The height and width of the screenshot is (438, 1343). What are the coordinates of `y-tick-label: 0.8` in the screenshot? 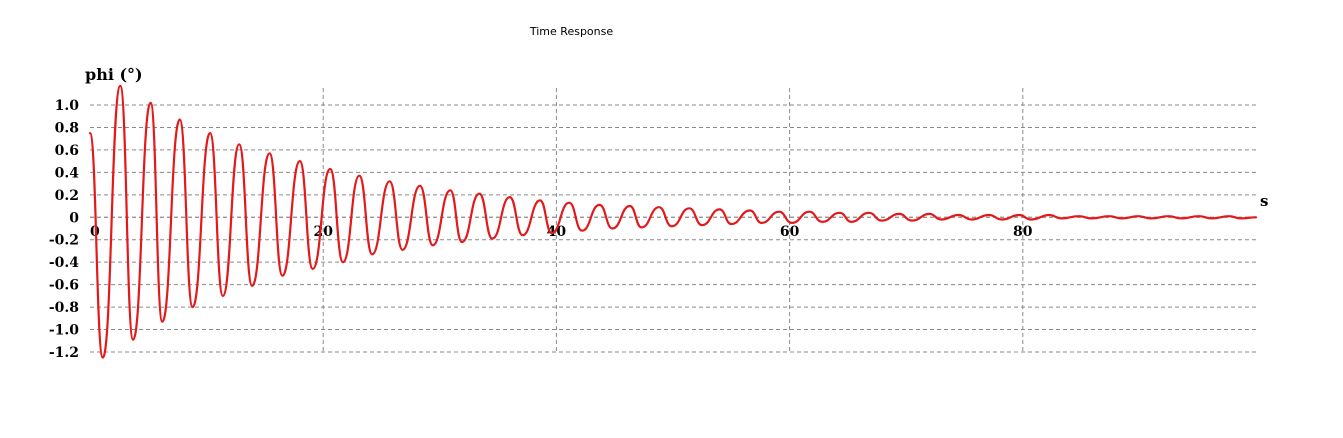 It's located at (67, 128).